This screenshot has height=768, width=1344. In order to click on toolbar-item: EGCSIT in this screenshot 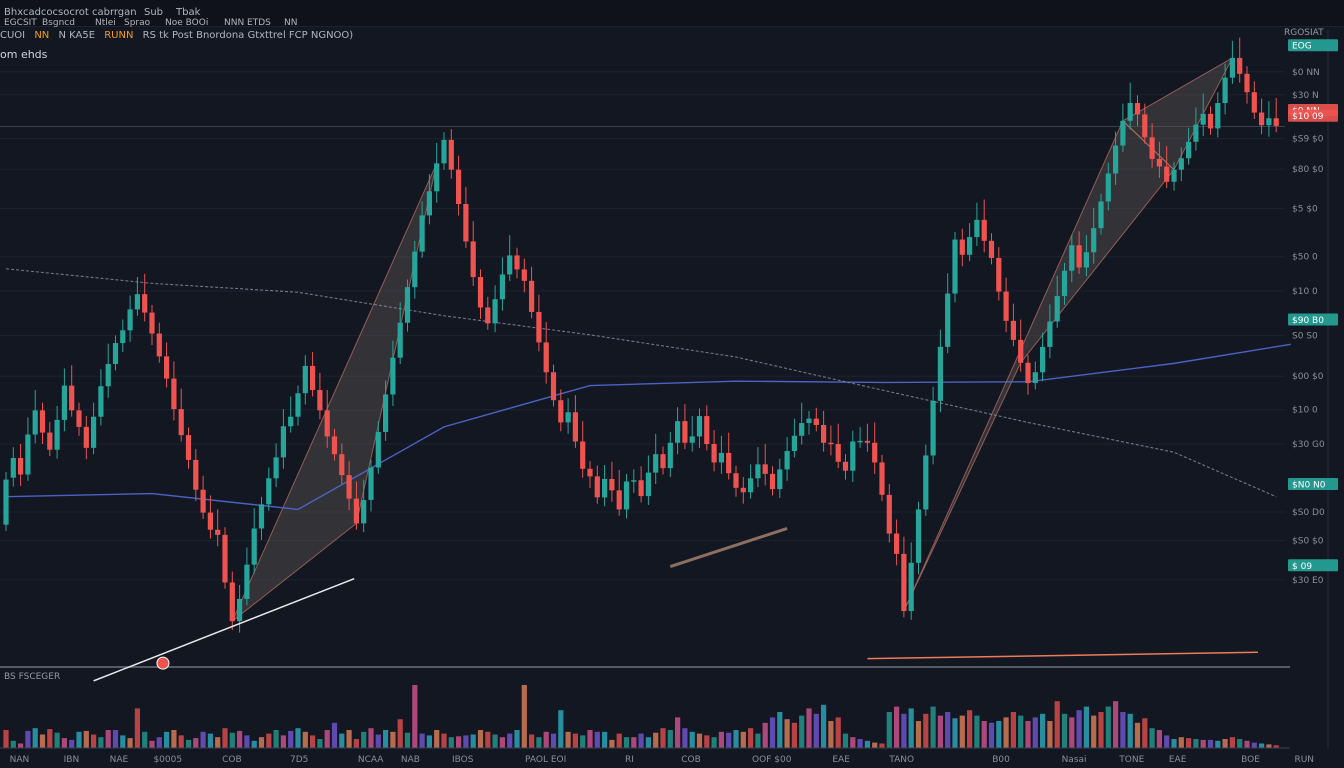, I will do `click(20, 23)`.